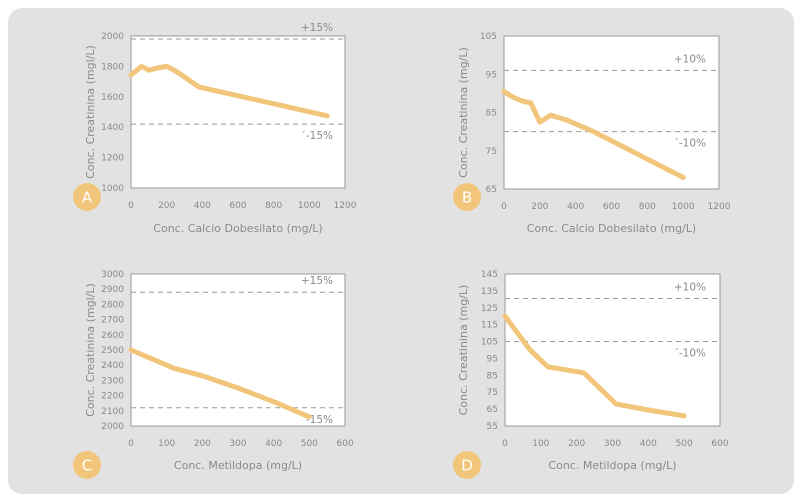 Image resolution: width=802 pixels, height=502 pixels. What do you see at coordinates (112, 98) in the screenshot?
I see `y-tick-label: 1600` at bounding box center [112, 98].